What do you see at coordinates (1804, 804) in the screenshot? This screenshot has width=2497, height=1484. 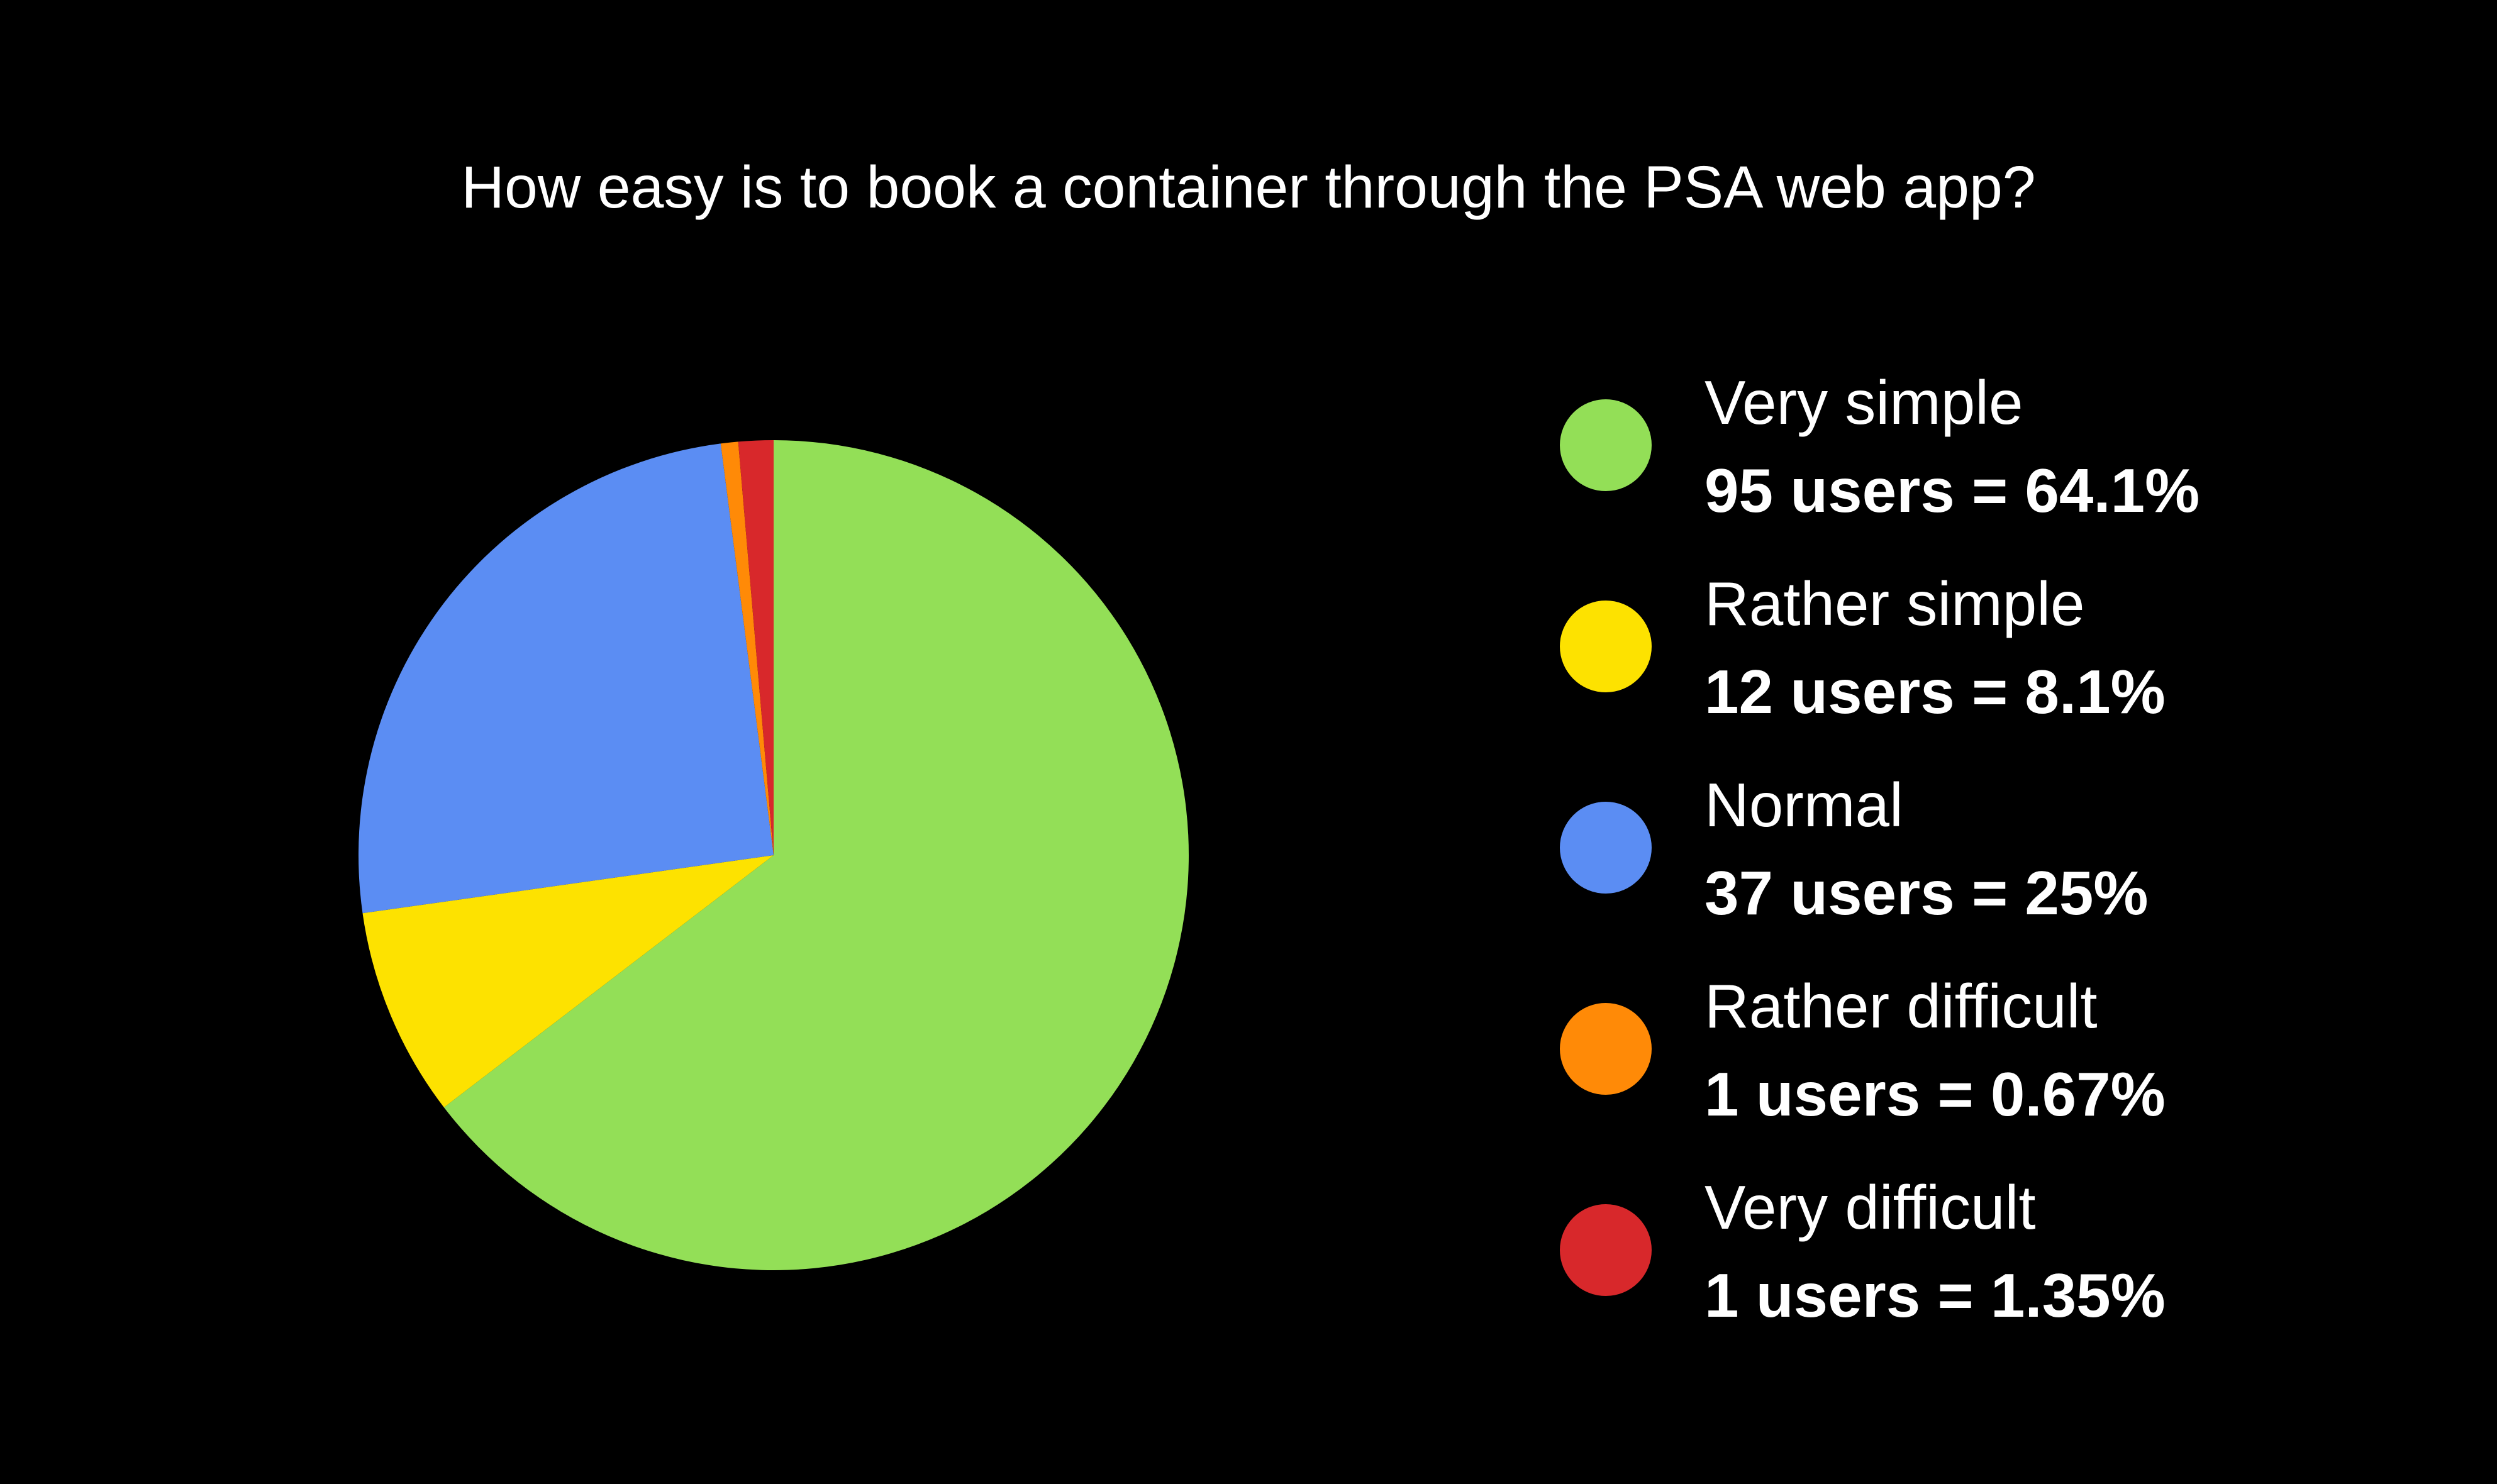 I see `legend-label-normal: Normal` at bounding box center [1804, 804].